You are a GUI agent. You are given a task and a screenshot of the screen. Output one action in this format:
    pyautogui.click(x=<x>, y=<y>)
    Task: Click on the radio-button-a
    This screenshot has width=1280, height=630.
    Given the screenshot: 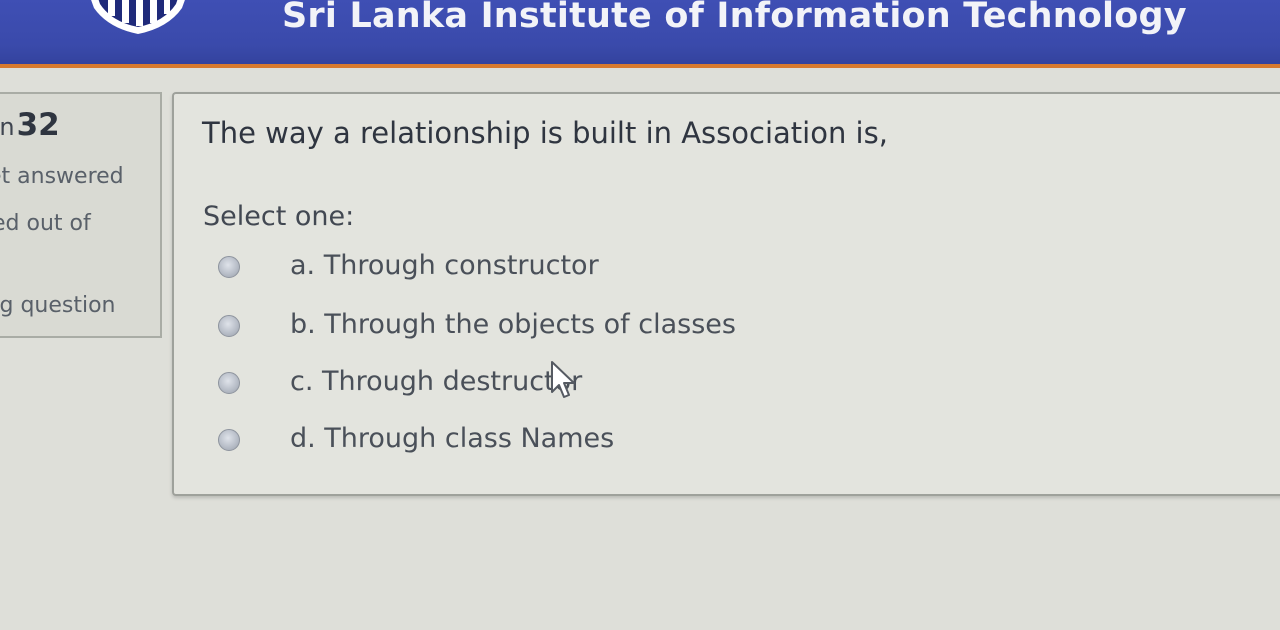 What is the action you would take?
    pyautogui.click(x=229, y=267)
    